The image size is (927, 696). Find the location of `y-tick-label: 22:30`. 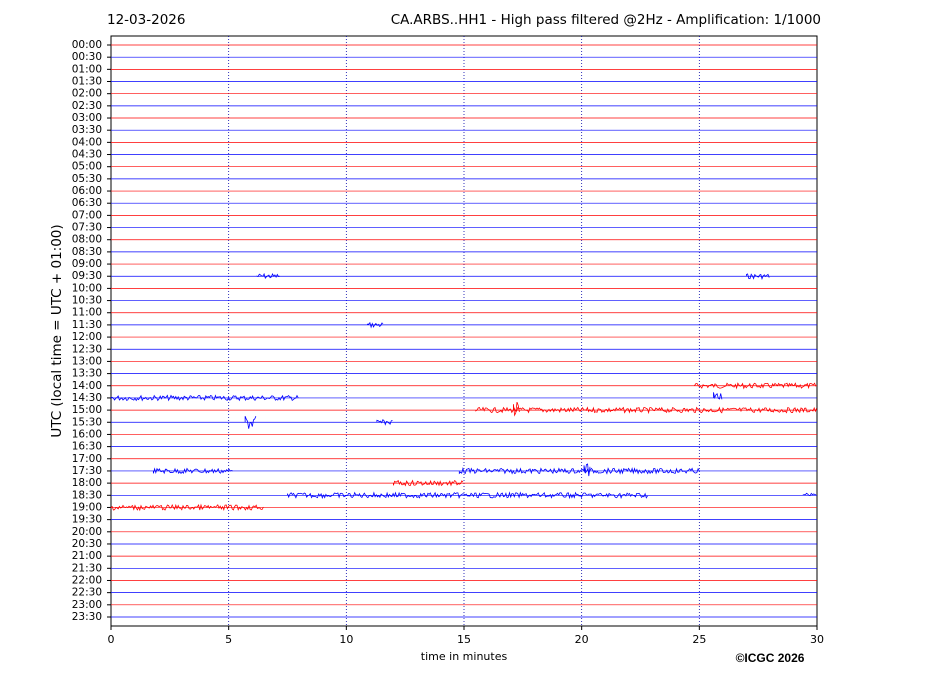

y-tick-label: 22:30 is located at coordinates (87, 593).